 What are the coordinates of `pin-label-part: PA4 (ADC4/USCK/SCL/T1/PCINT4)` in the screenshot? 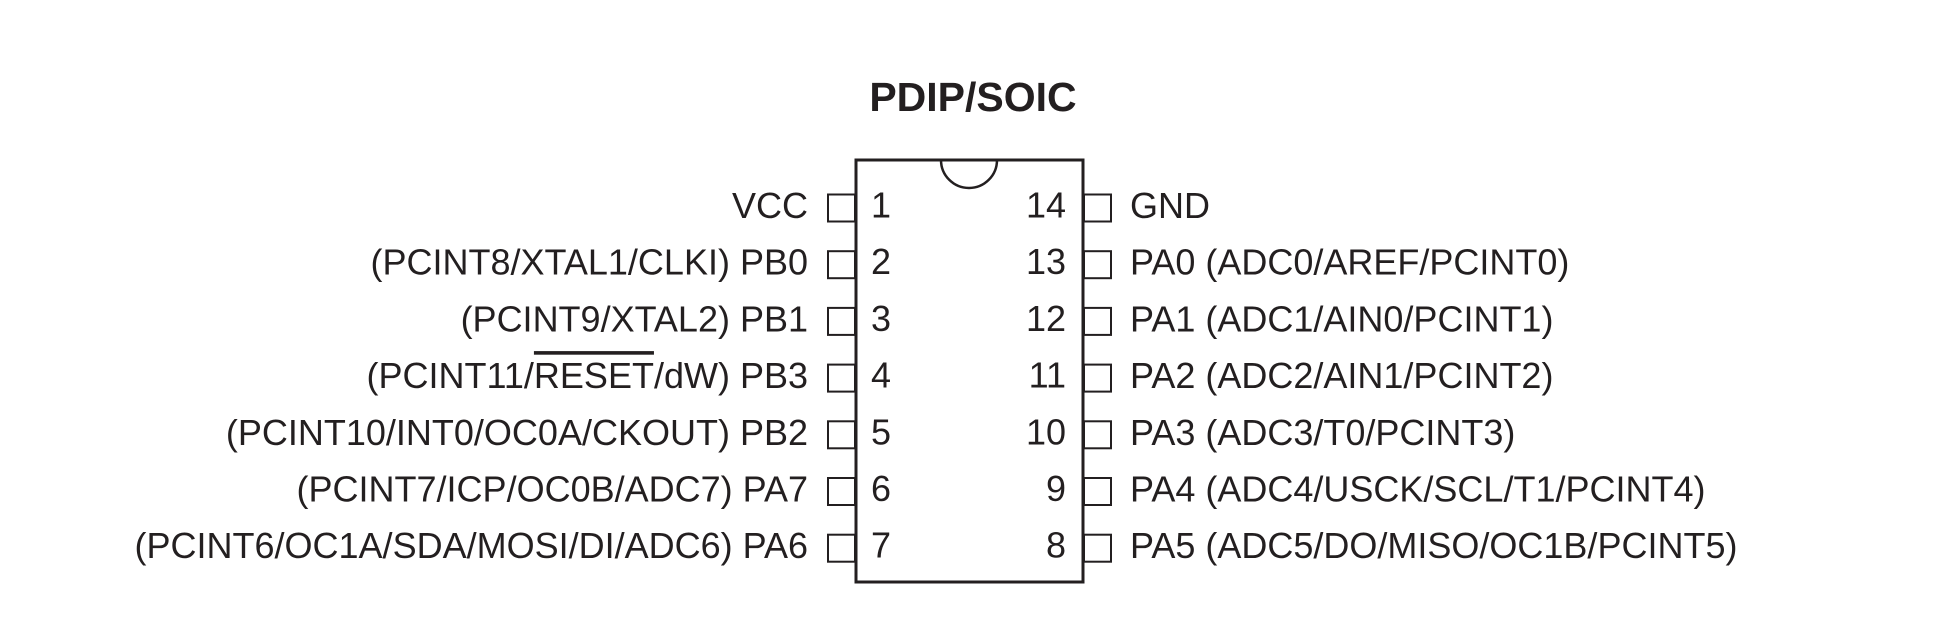 It's located at (1417, 488).